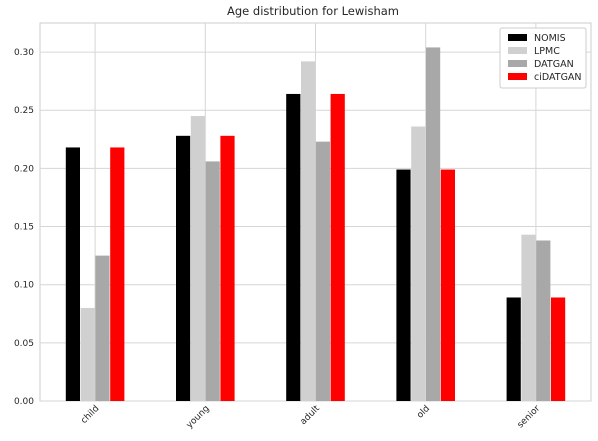 Image resolution: width=598 pixels, height=441 pixels. Describe the element at coordinates (447, 285) in the screenshot. I see `bar-cidatgan-old` at that location.